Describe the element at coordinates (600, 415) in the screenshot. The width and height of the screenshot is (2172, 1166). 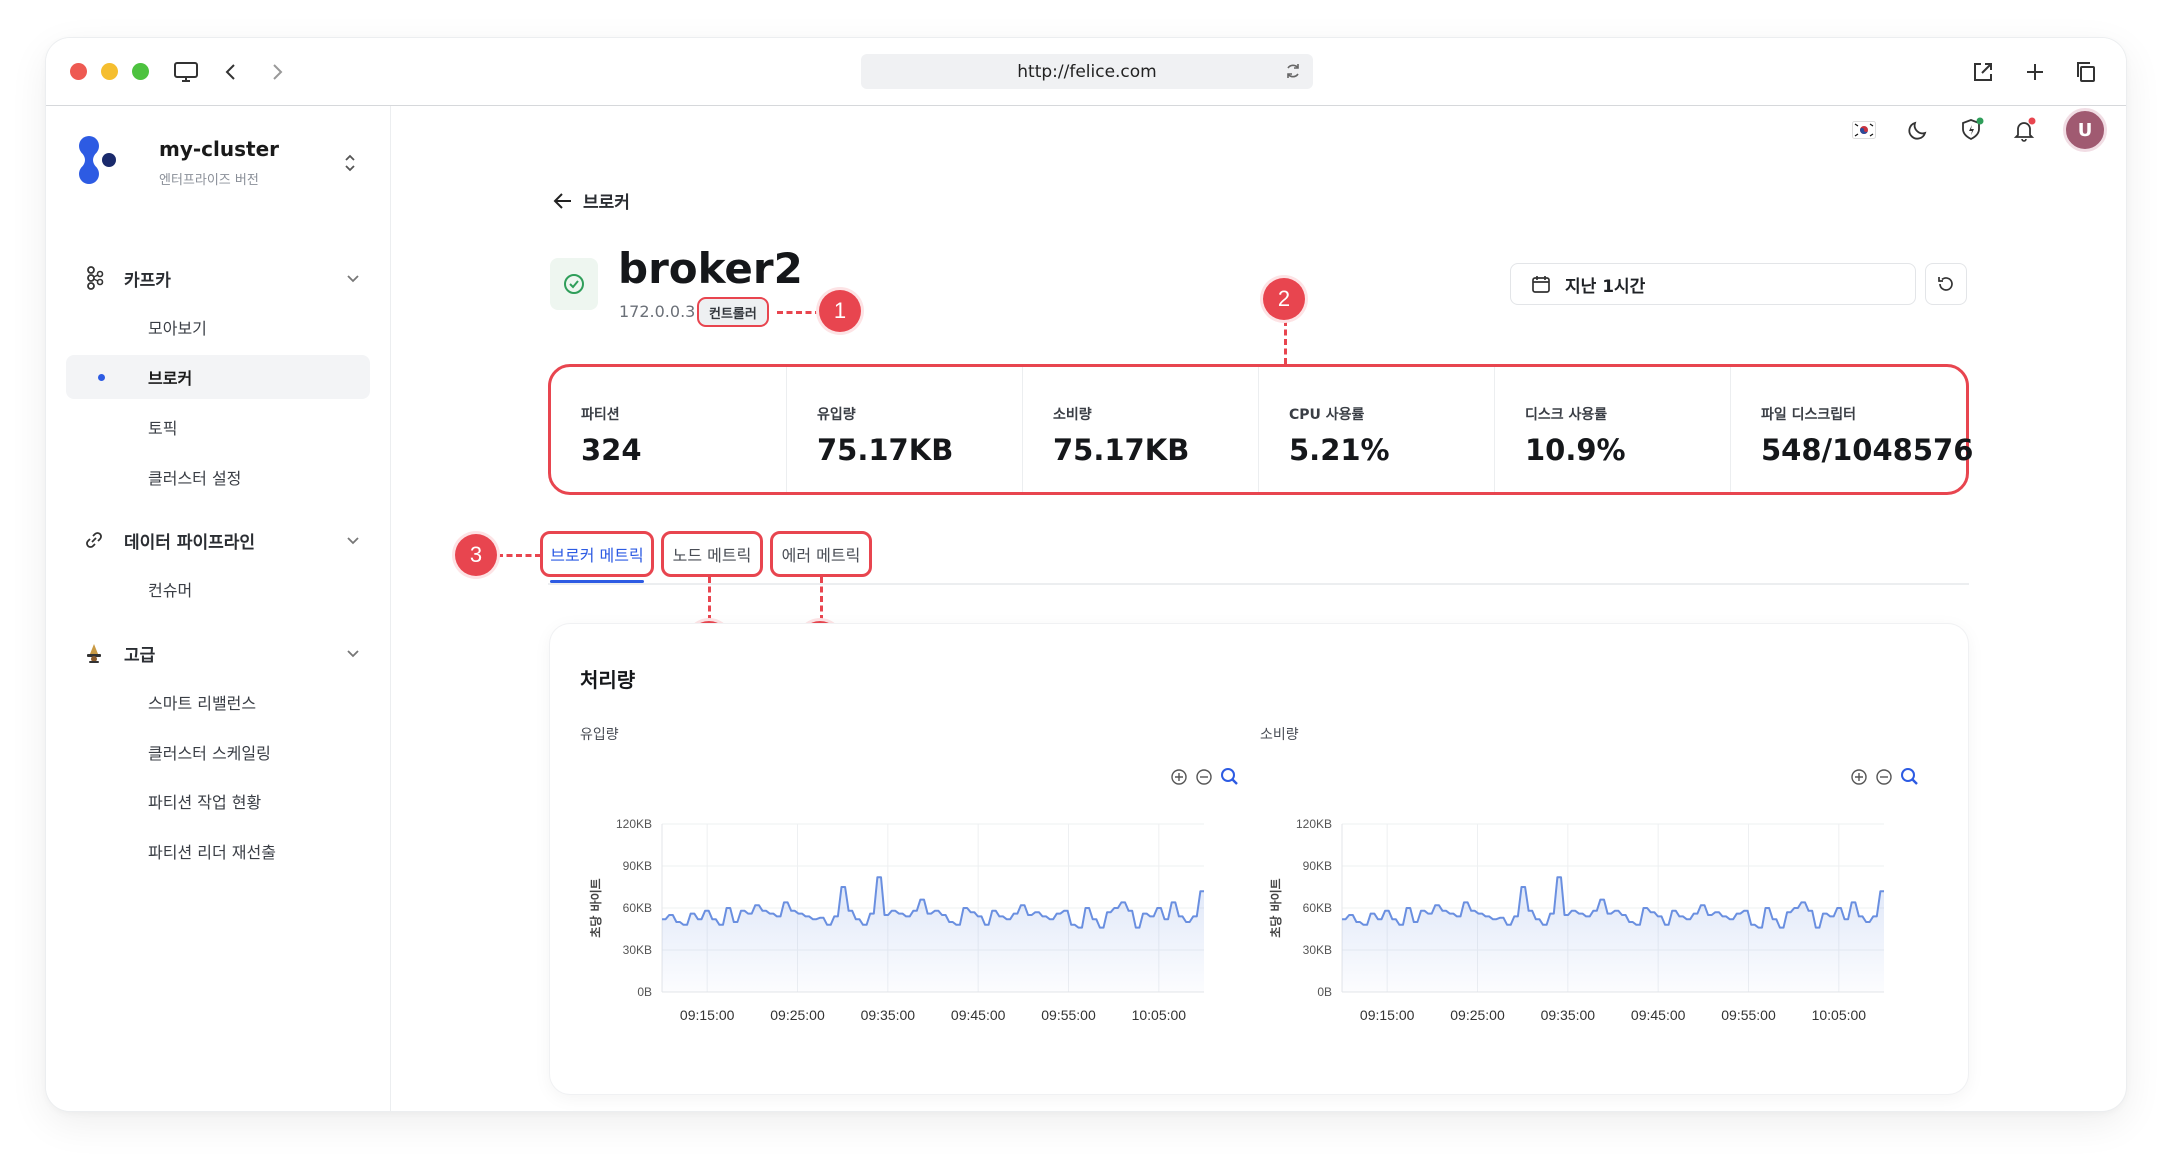
I see `stat-label: 파티션` at that location.